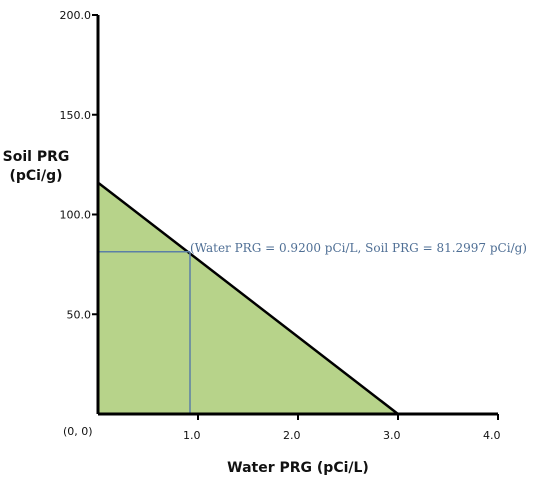 The height and width of the screenshot is (485, 549). What do you see at coordinates (35, 176) in the screenshot?
I see `y-axis-title-line-2: (pCi/g)` at bounding box center [35, 176].